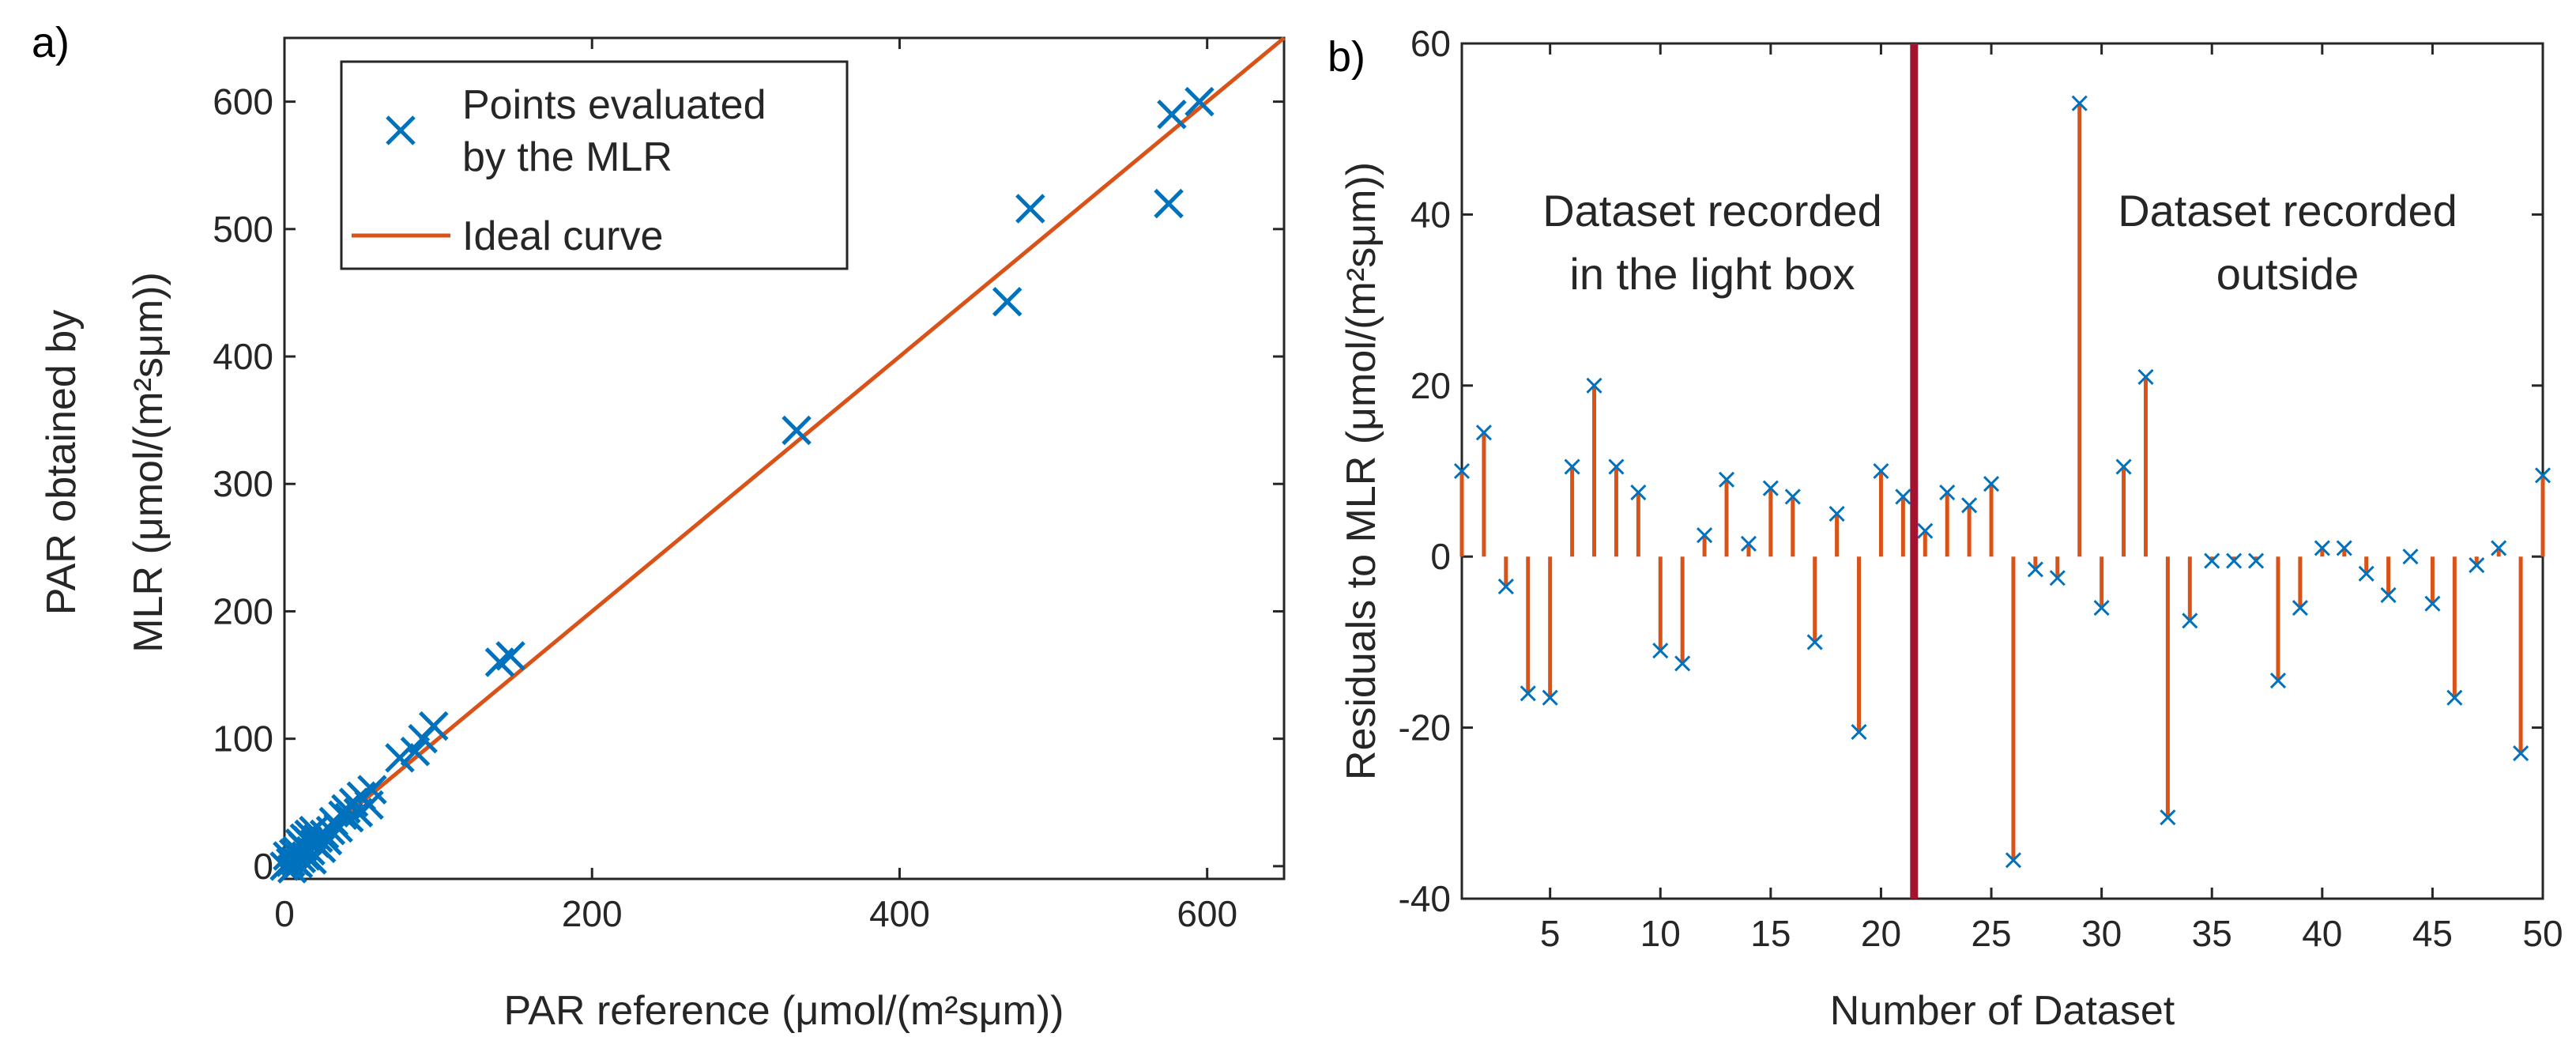 Image resolution: width=2576 pixels, height=1052 pixels. I want to click on x-tick-label: 50, so click(2542, 933).